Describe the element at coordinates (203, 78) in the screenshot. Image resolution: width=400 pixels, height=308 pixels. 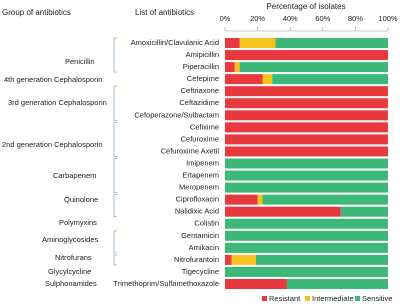
I see `category-label: Cefepime` at that location.